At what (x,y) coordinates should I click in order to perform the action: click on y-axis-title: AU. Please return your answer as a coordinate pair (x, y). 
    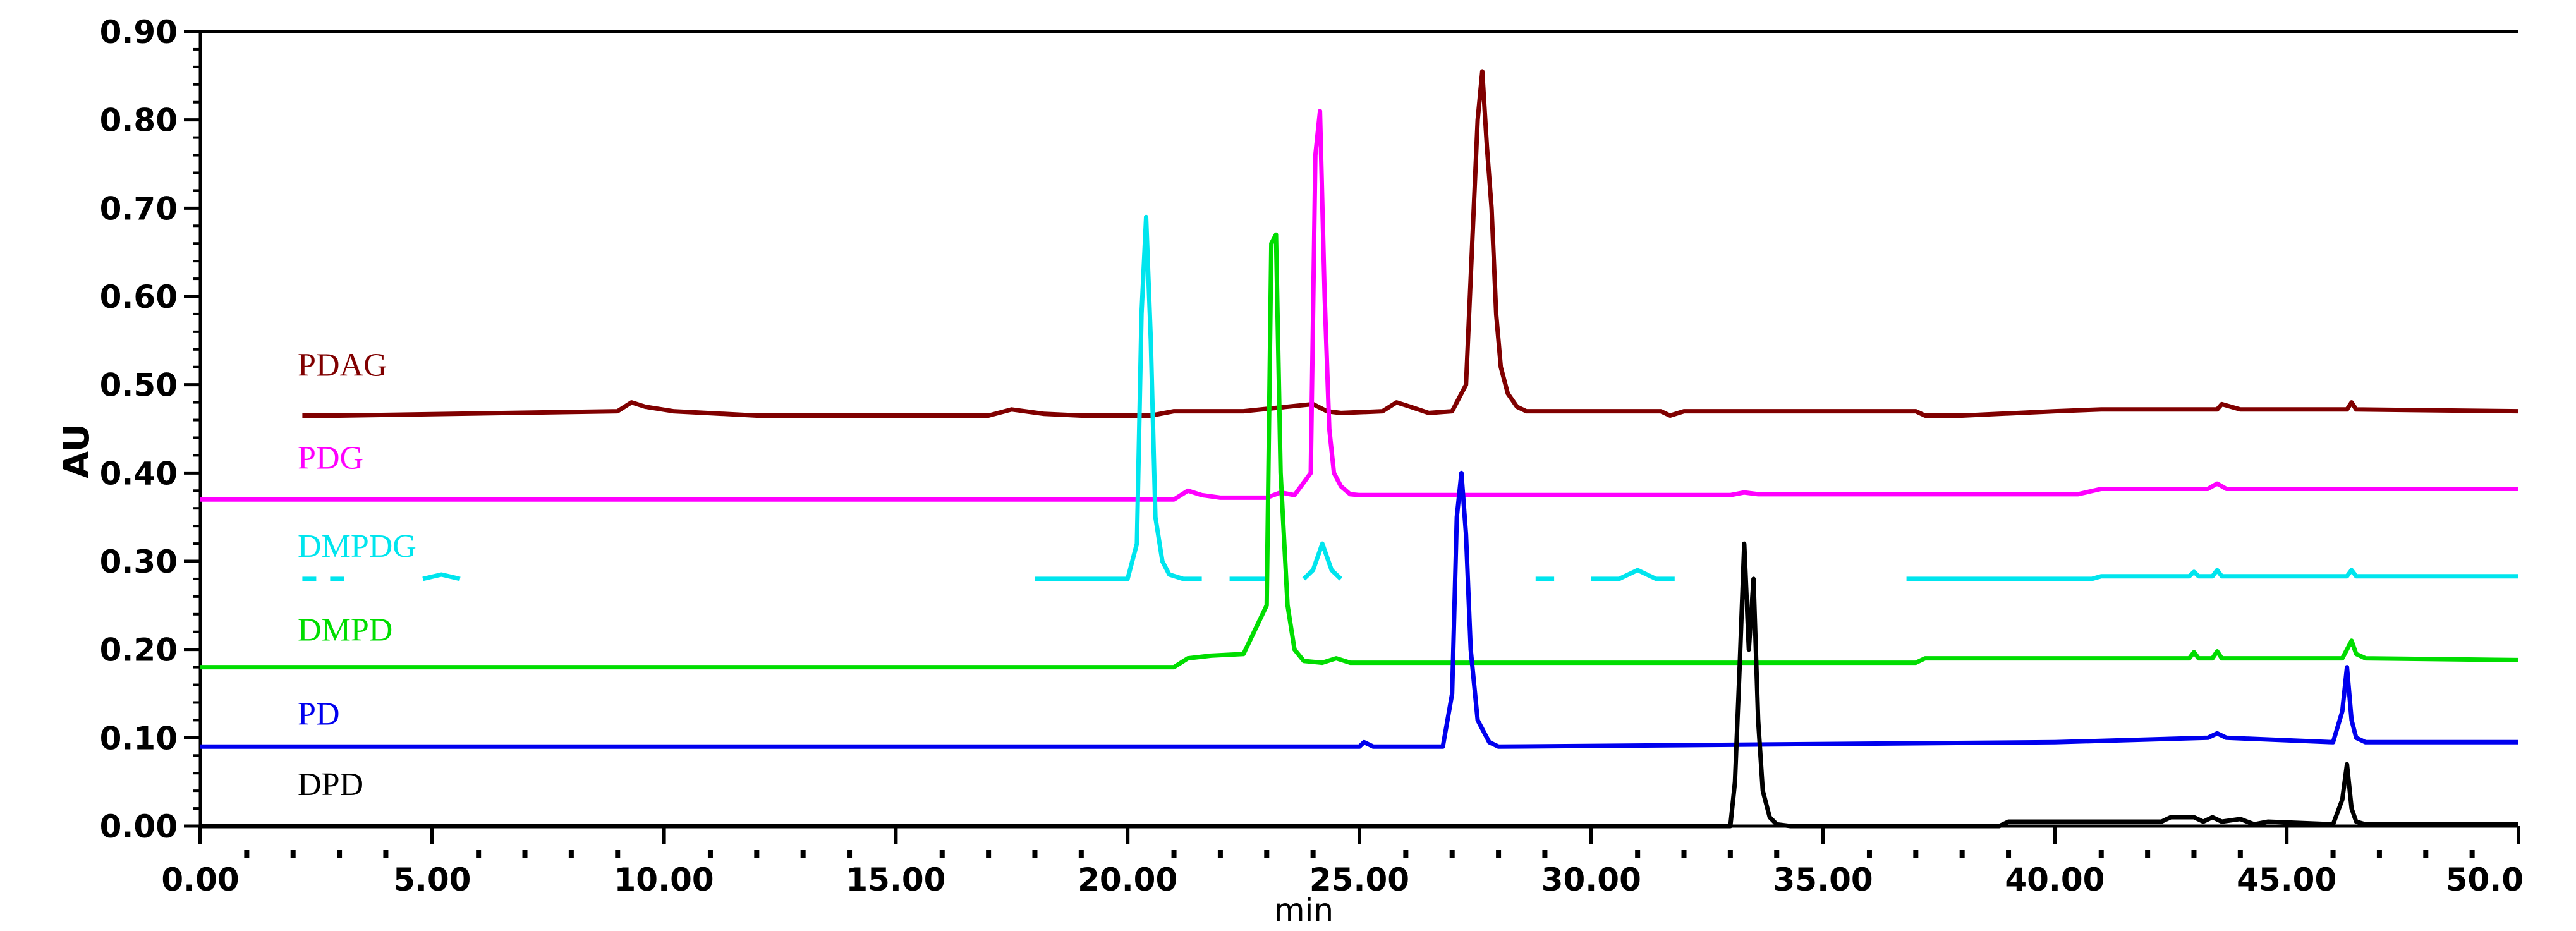
    Looking at the image, I should click on (76, 450).